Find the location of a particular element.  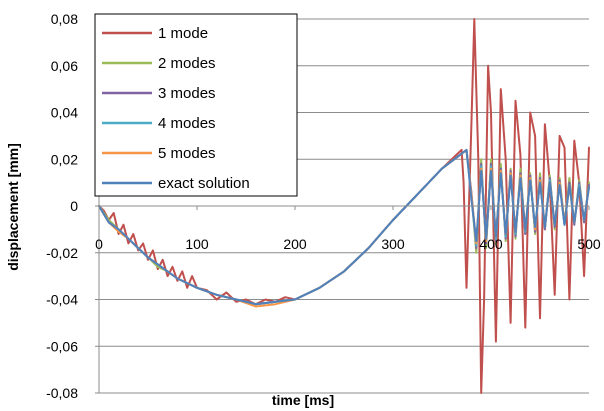

y-tick-label-7: -0,06 is located at coordinates (62, 346).